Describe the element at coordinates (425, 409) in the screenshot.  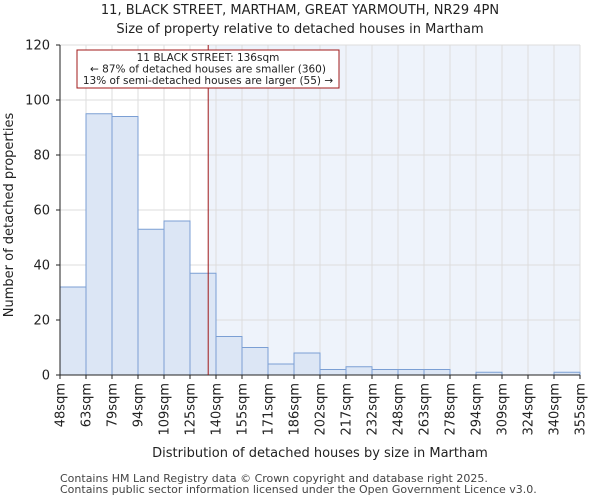
I see `x-tick-label: 263sqm` at that location.